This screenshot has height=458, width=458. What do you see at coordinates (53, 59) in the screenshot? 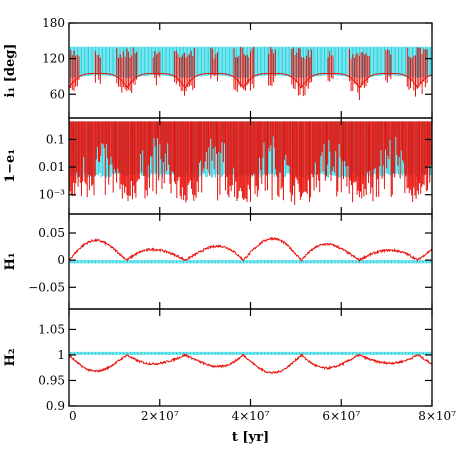
I see `y-tick-label: 120` at bounding box center [53, 59].